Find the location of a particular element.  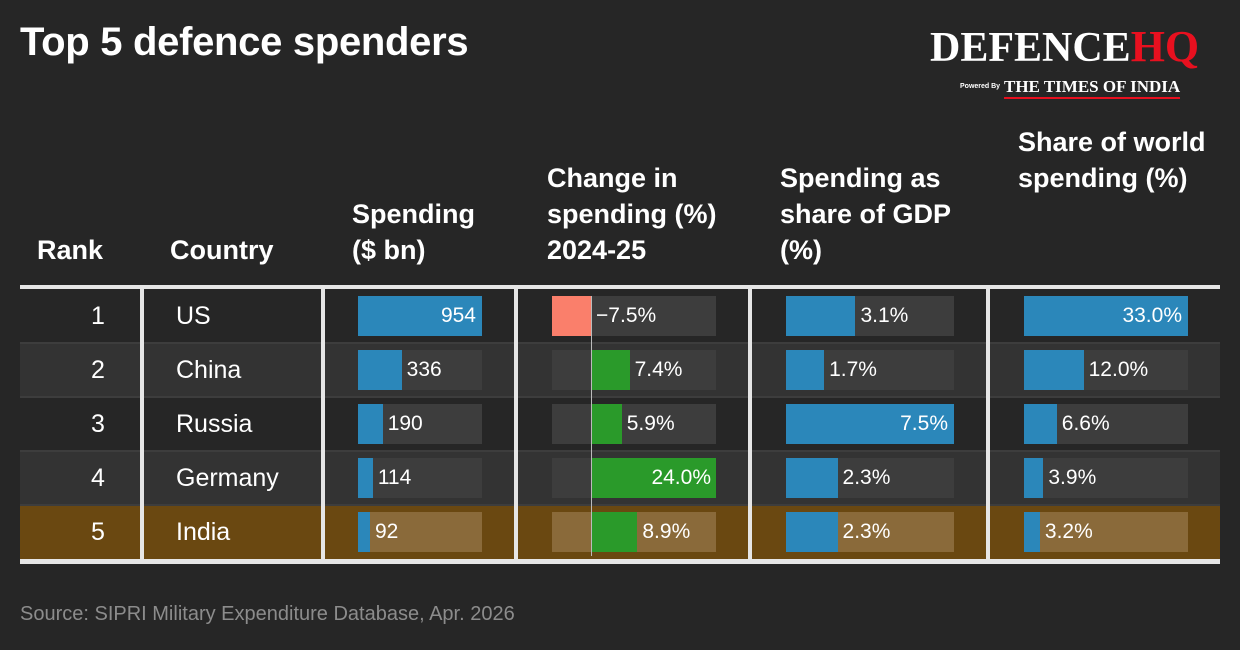

spending-track: 336 is located at coordinates (420, 370).